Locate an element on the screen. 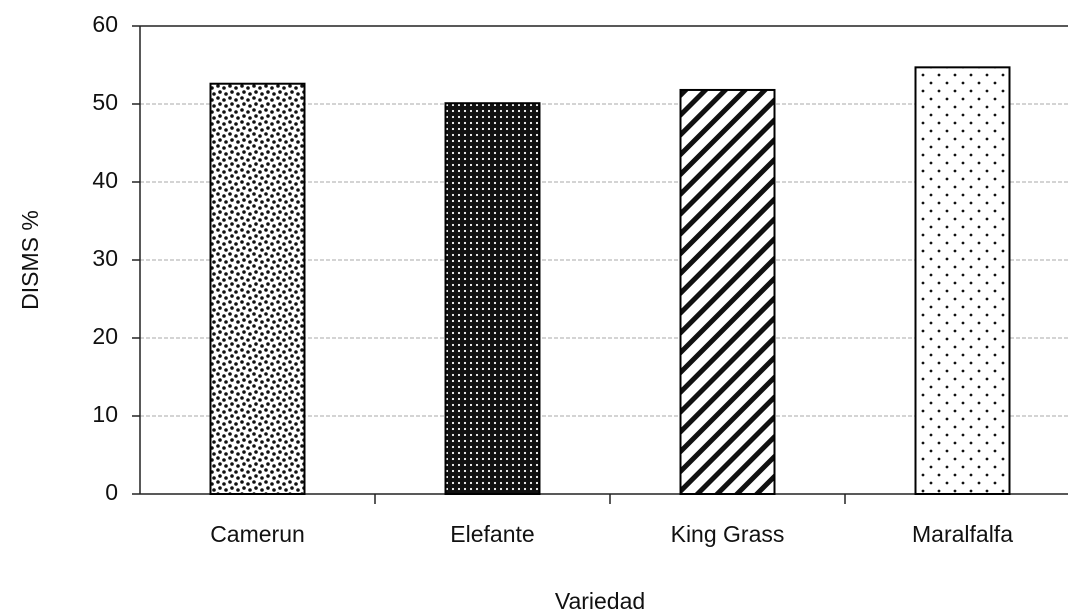 The width and height of the screenshot is (1068, 615). y-tick-label: 60 is located at coordinates (105, 24).